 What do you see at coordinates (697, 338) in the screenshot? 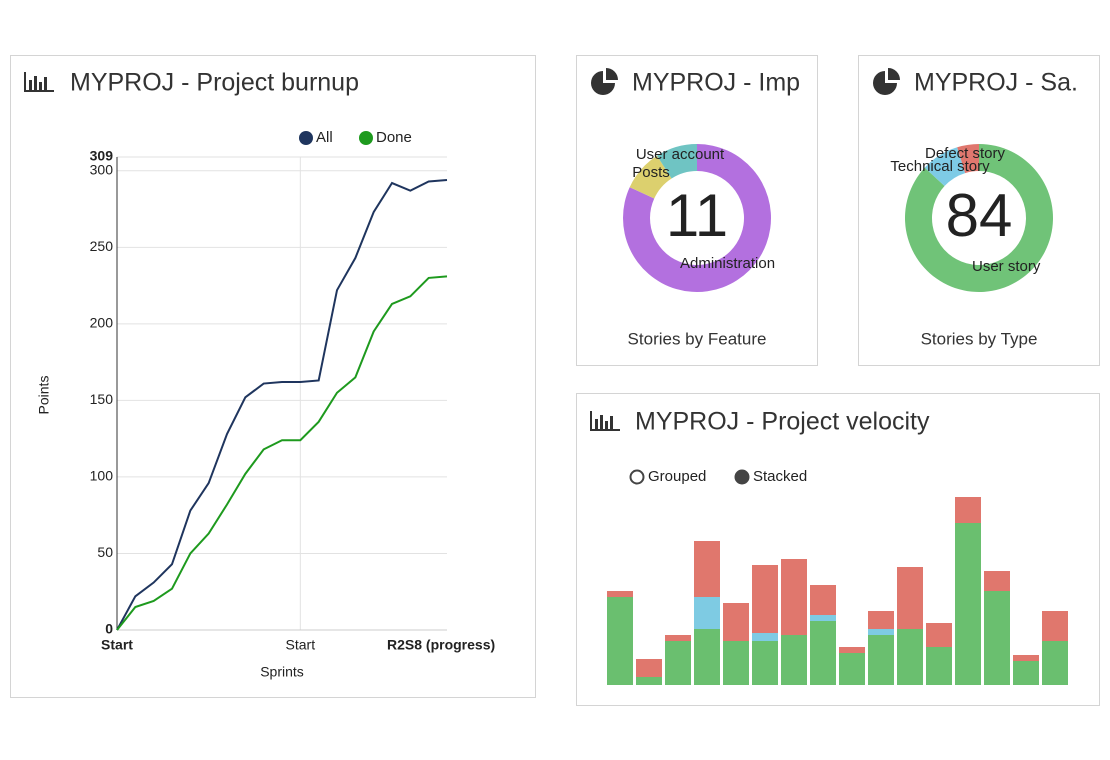
I see `donut-subtitle: Stories by Feature` at bounding box center [697, 338].